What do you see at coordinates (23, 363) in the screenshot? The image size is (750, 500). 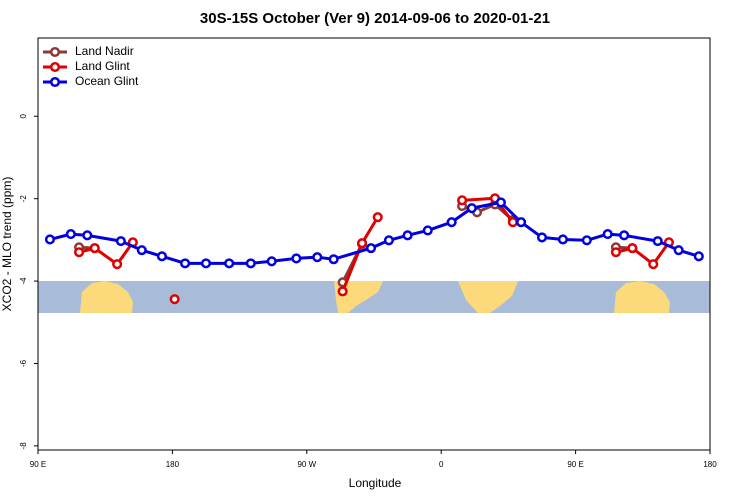 I see `y-tick-label: -6` at bounding box center [23, 363].